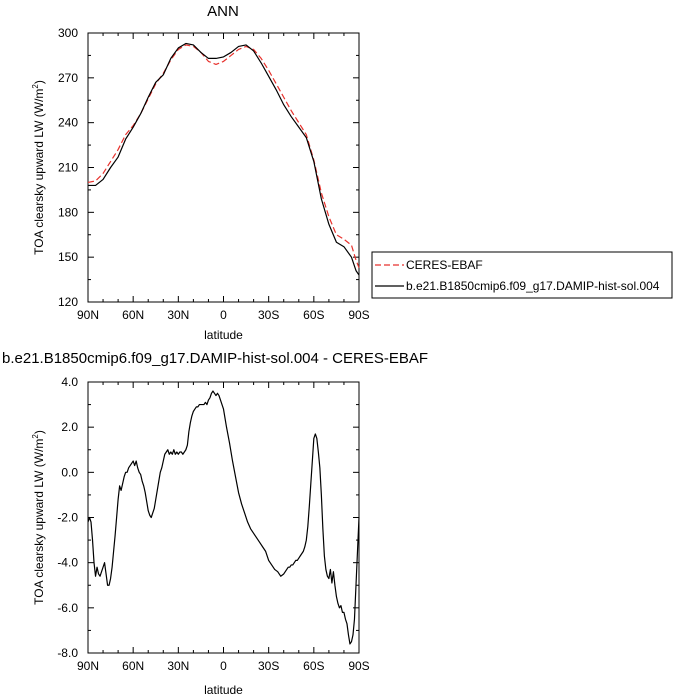 This screenshot has height=700, width=700. I want to click on y-tick-label: -2.0, so click(67, 518).